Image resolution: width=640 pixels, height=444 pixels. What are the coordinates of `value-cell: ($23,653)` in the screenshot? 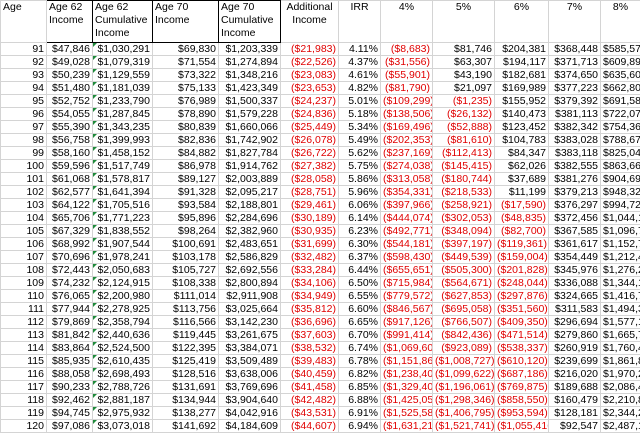 It's located at (309, 88).